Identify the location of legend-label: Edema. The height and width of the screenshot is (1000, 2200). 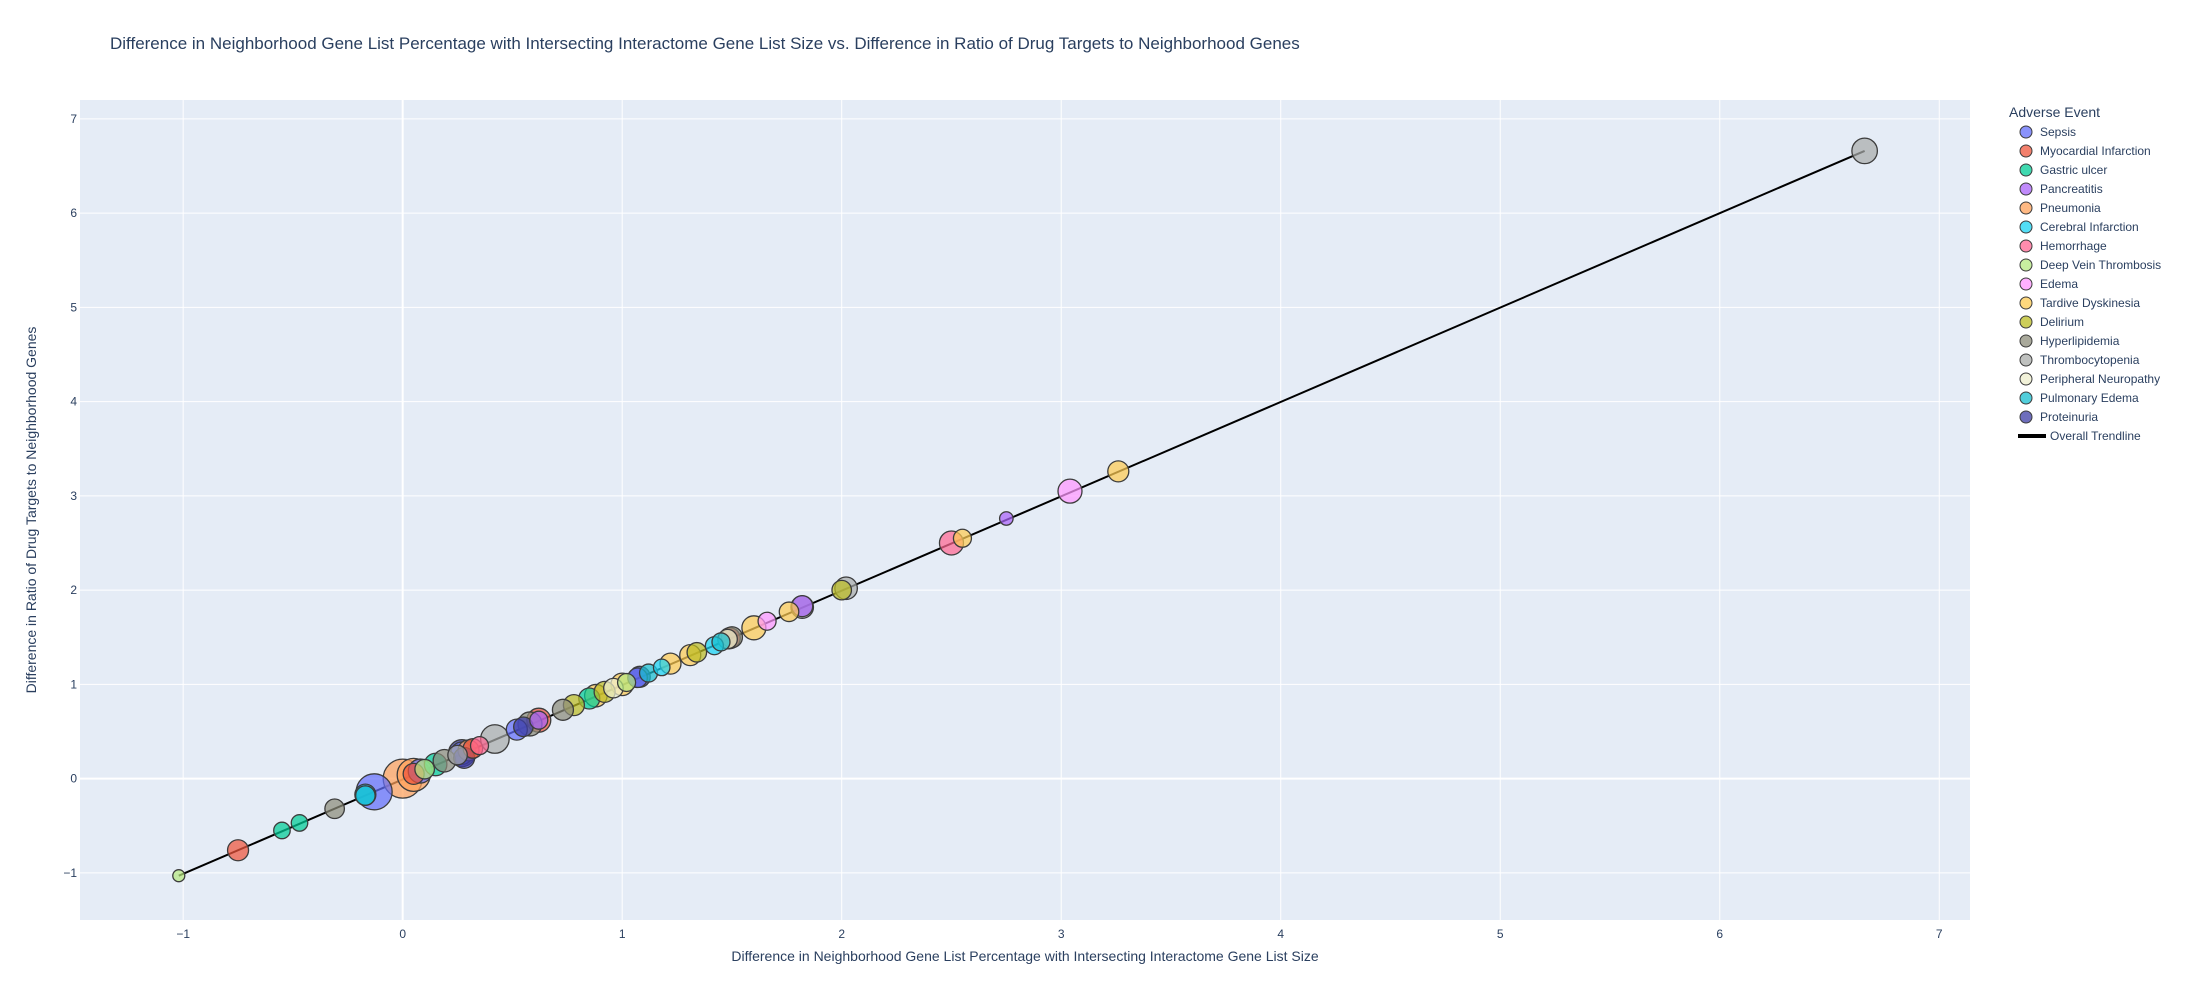
(2059, 284).